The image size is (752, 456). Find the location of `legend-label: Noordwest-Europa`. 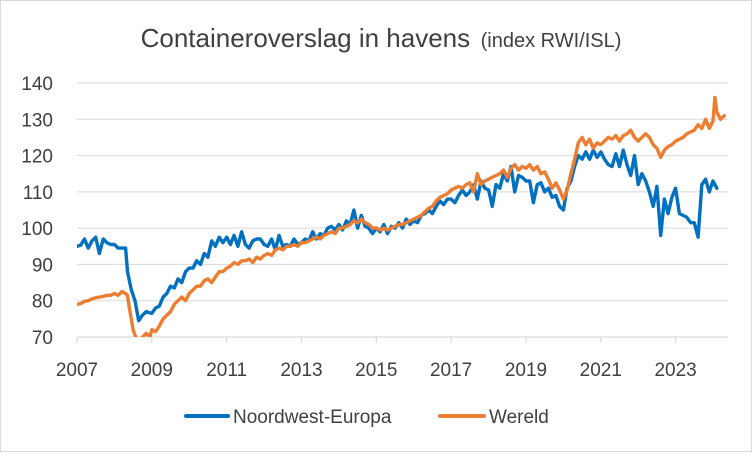

legend-label: Noordwest-Europa is located at coordinates (312, 417).